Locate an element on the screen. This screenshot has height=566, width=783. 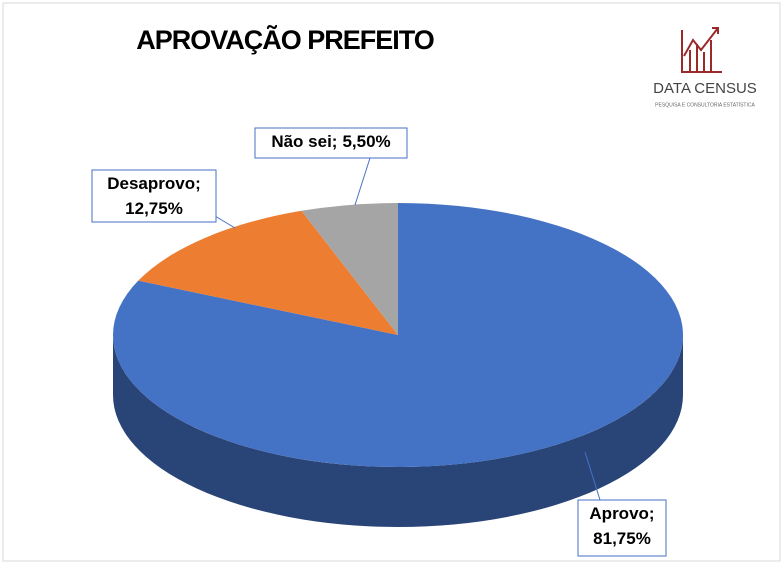
data-label: Aprovo; 81,75% is located at coordinates (621, 526).